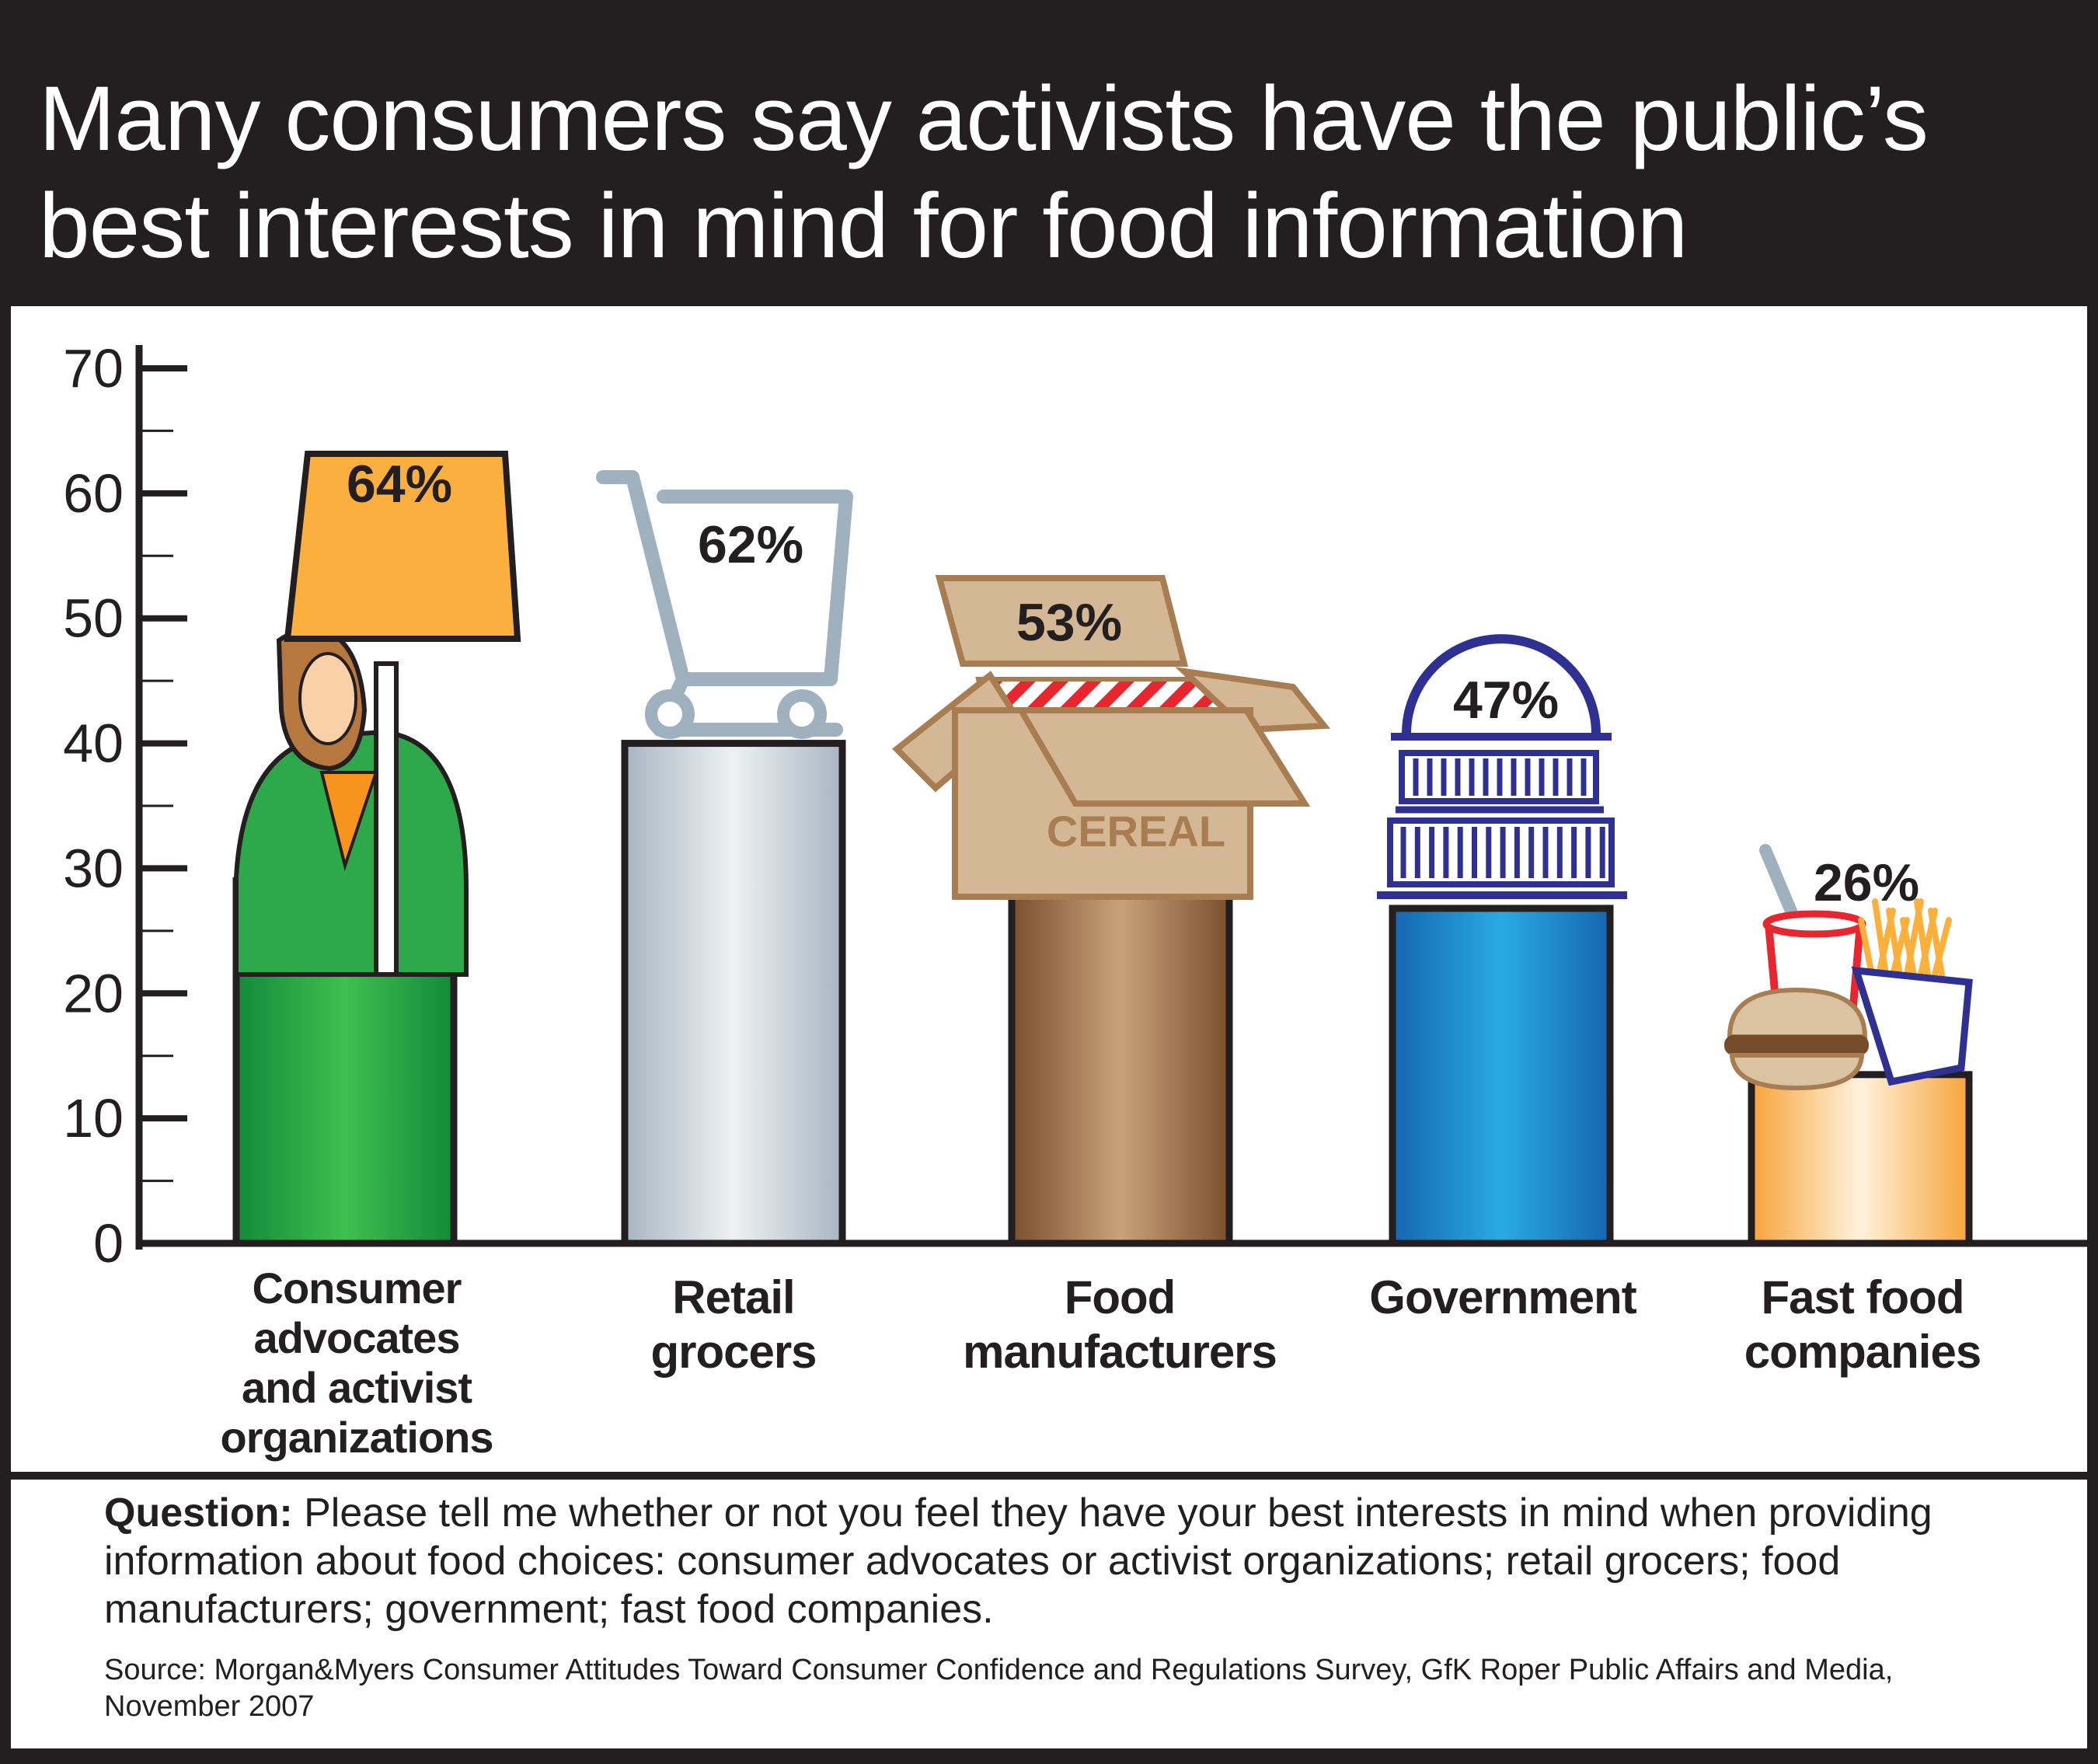 The height and width of the screenshot is (1764, 2098). I want to click on y-tick-label-70: 70, so click(93, 368).